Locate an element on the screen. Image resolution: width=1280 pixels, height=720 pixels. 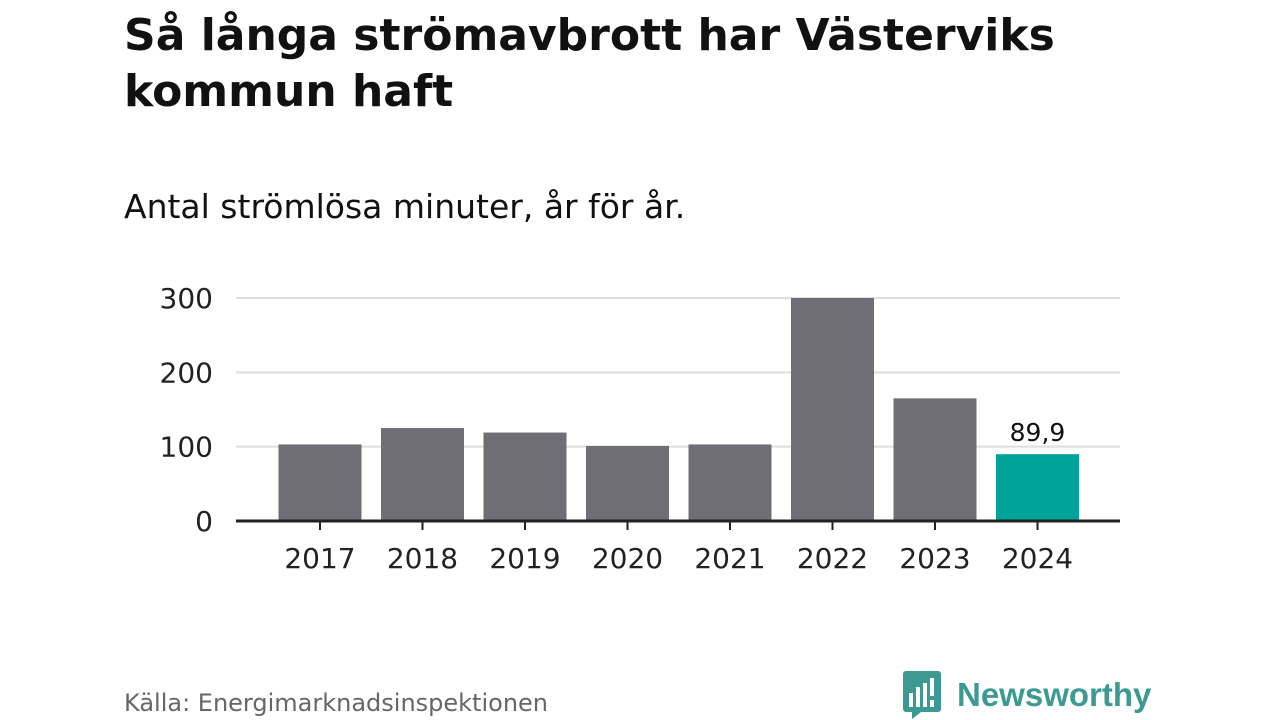
x-tick-label: 2023 is located at coordinates (934, 558).